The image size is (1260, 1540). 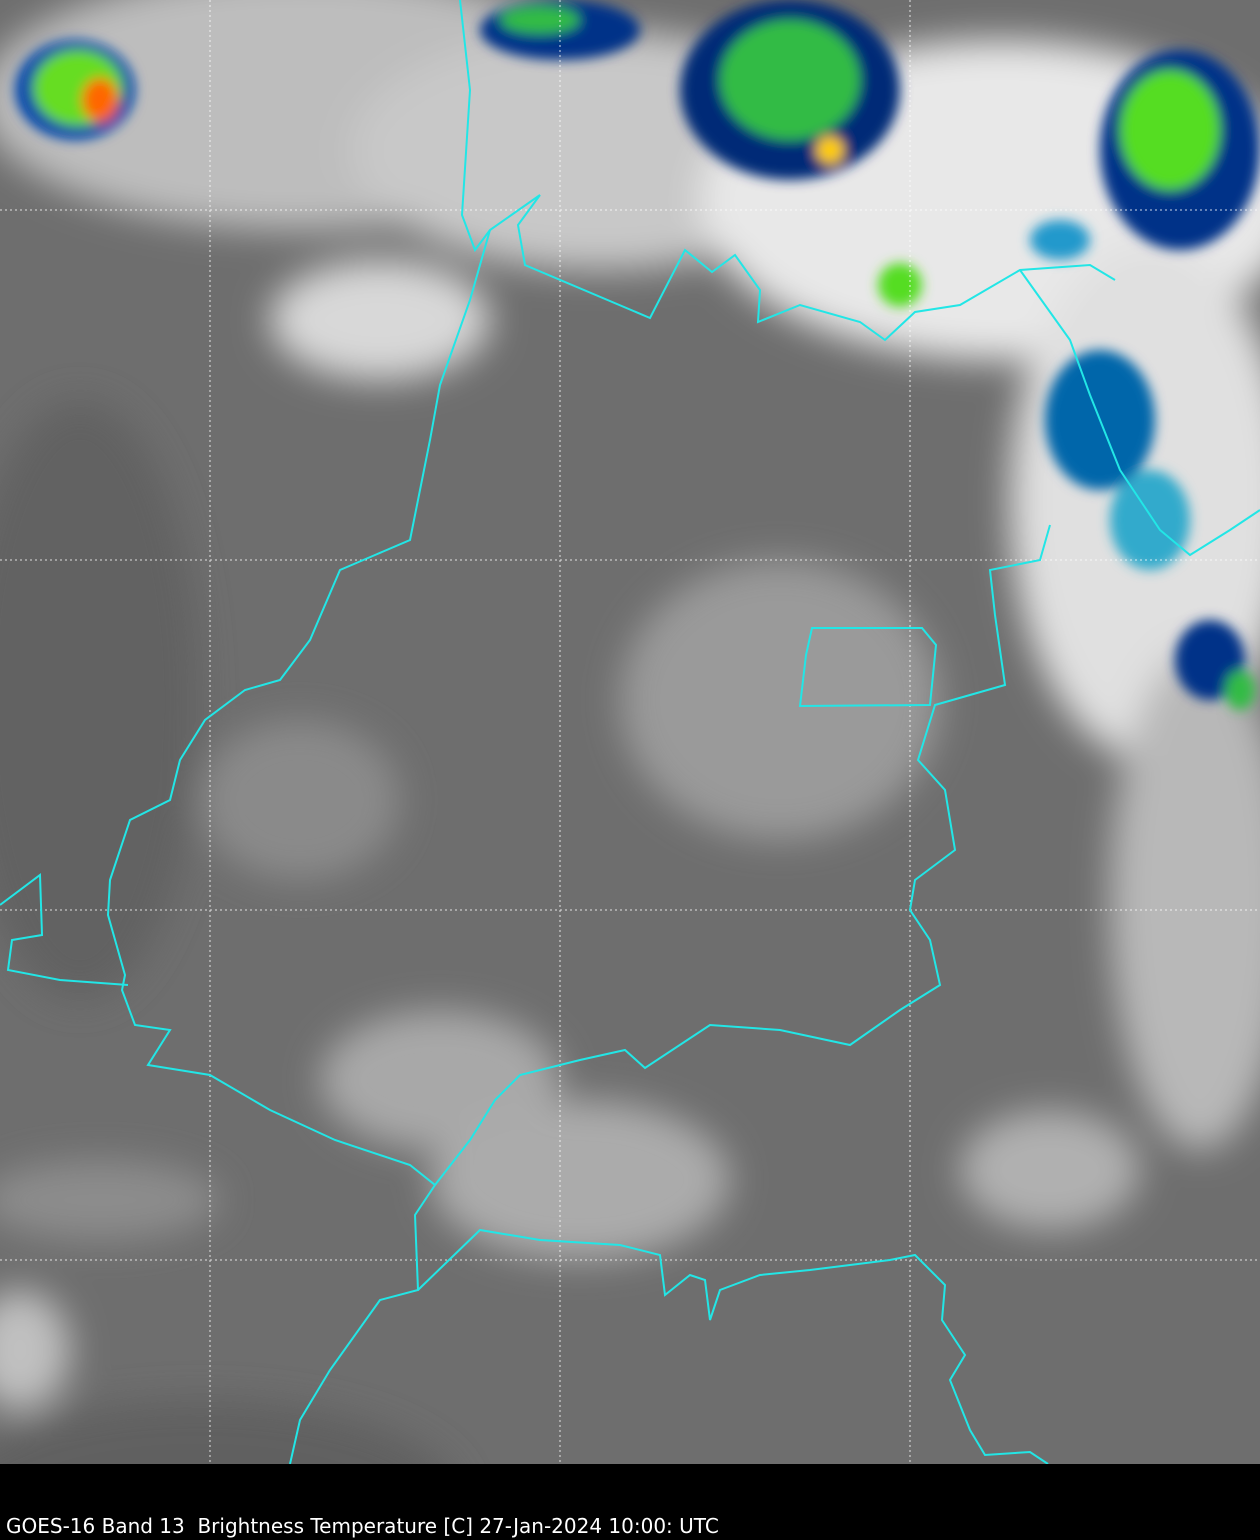 What do you see at coordinates (868, 667) in the screenshot?
I see `border-district` at bounding box center [868, 667].